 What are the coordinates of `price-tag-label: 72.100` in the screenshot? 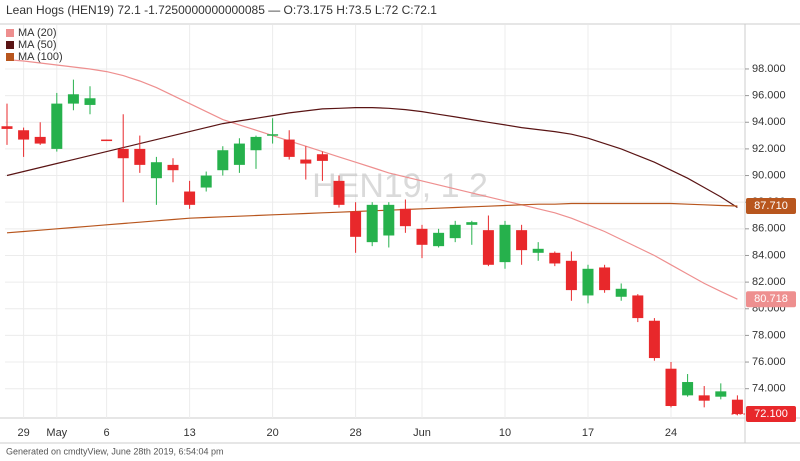 It's located at (771, 414).